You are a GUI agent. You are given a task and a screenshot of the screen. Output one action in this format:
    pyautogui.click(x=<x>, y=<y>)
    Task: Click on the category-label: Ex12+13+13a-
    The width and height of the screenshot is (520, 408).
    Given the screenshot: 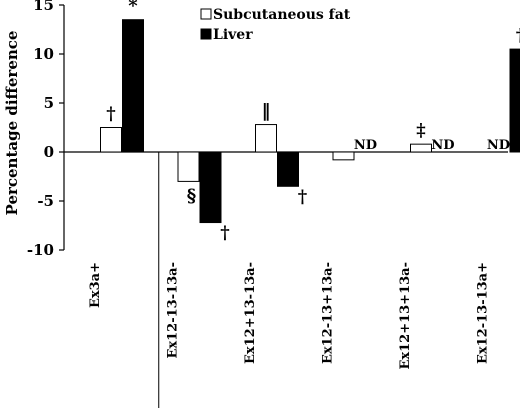 What is the action you would take?
    pyautogui.click(x=405, y=316)
    